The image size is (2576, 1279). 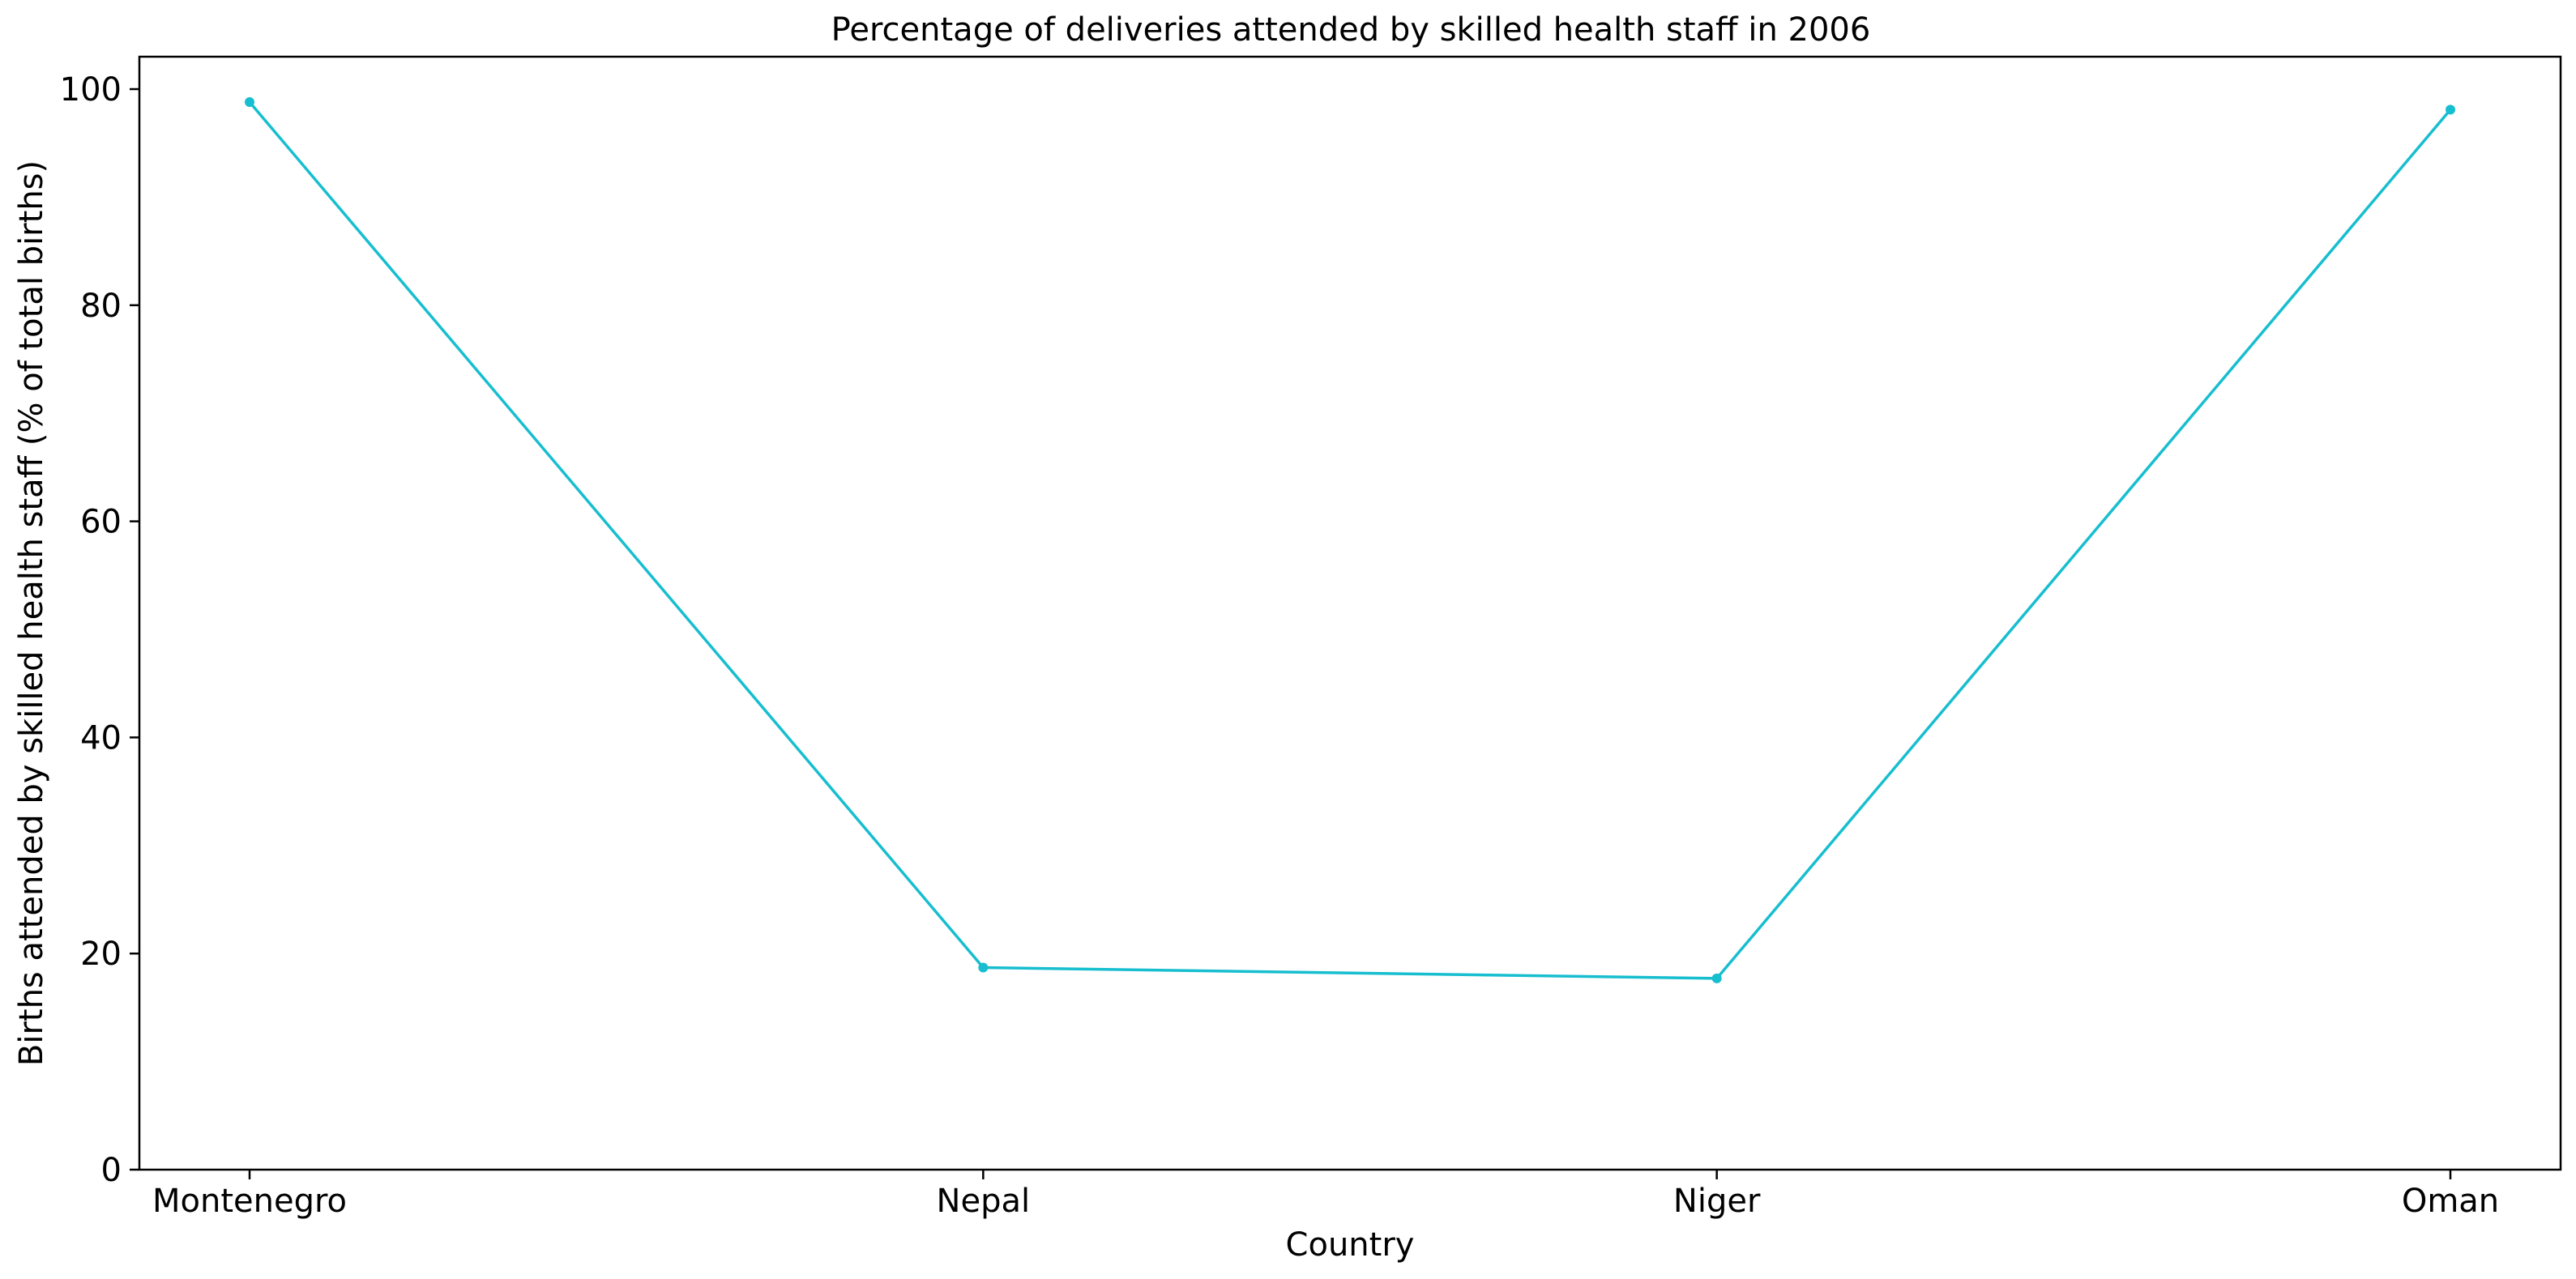 I want to click on x-tick-label: Oman, so click(x=2450, y=1201).